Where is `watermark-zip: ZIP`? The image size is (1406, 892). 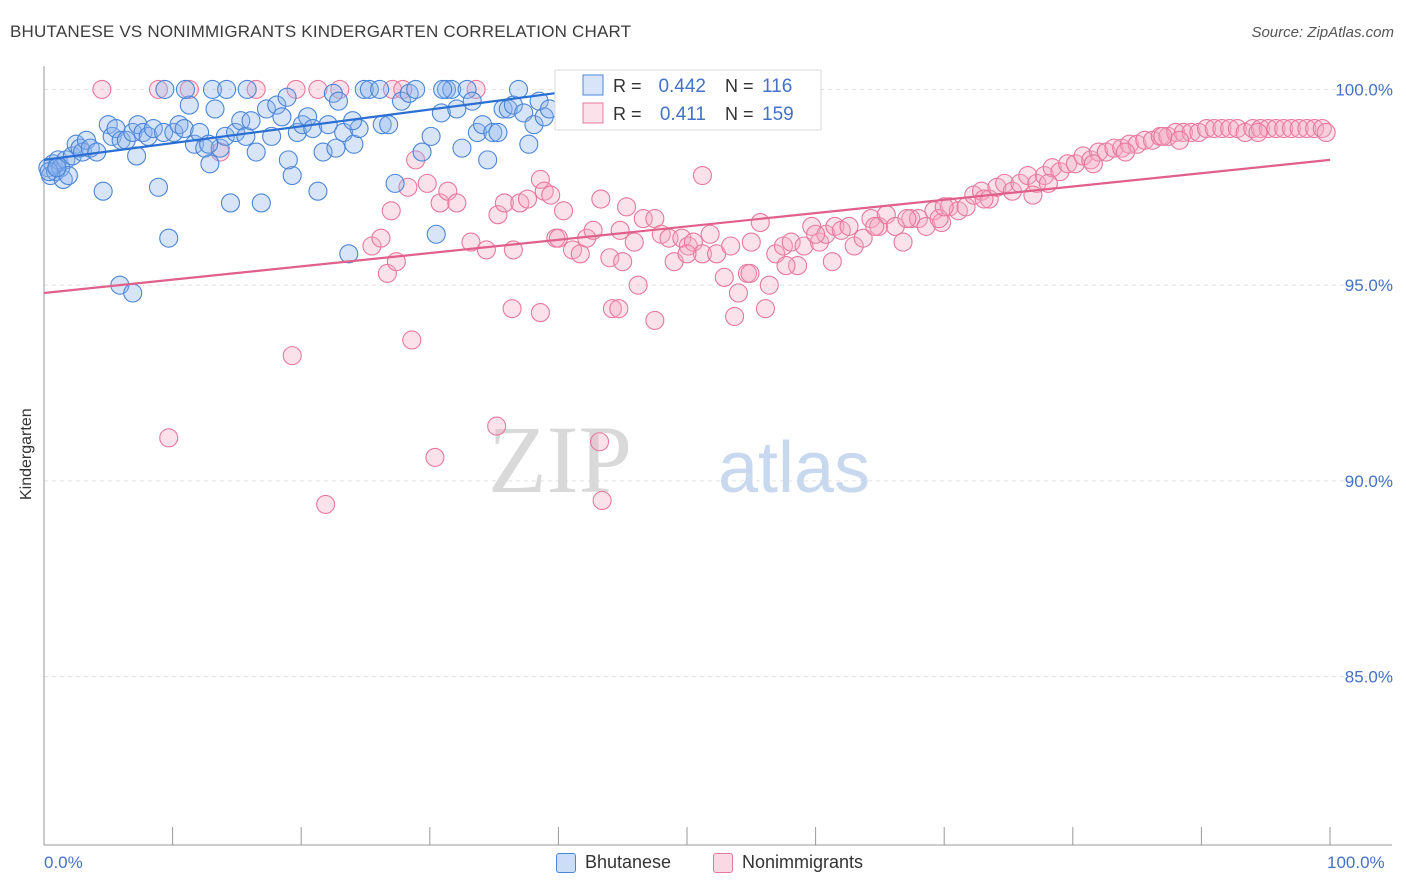 watermark-zip: ZIP is located at coordinates (560, 459).